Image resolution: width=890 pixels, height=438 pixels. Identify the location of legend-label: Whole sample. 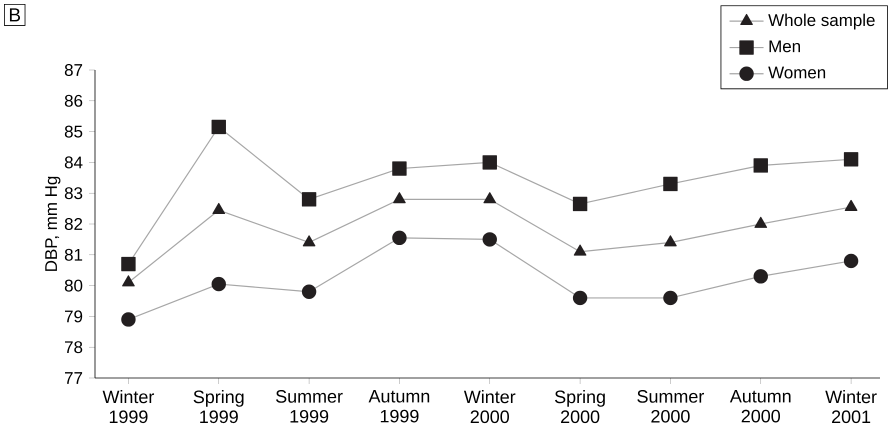
(821, 22).